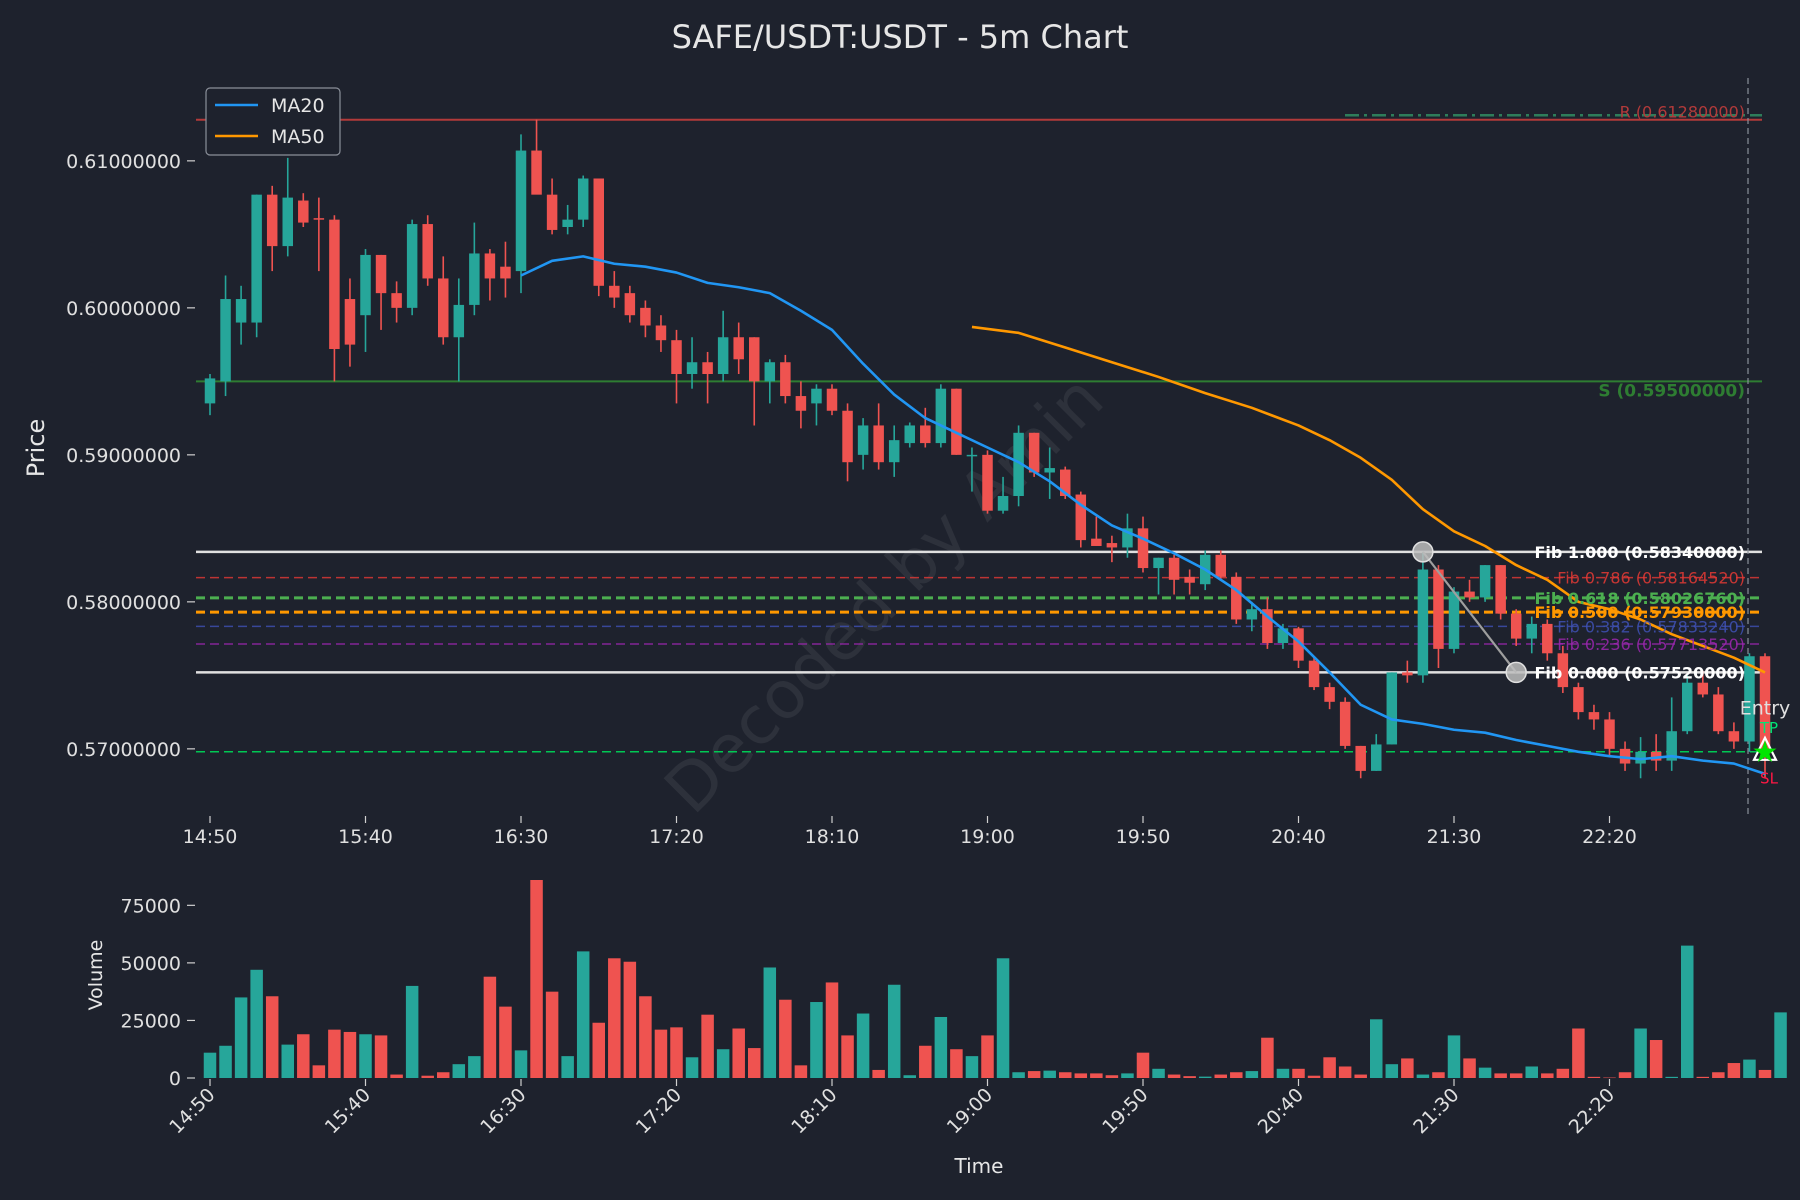  I want to click on legend: MA20 MA50, so click(273, 121).